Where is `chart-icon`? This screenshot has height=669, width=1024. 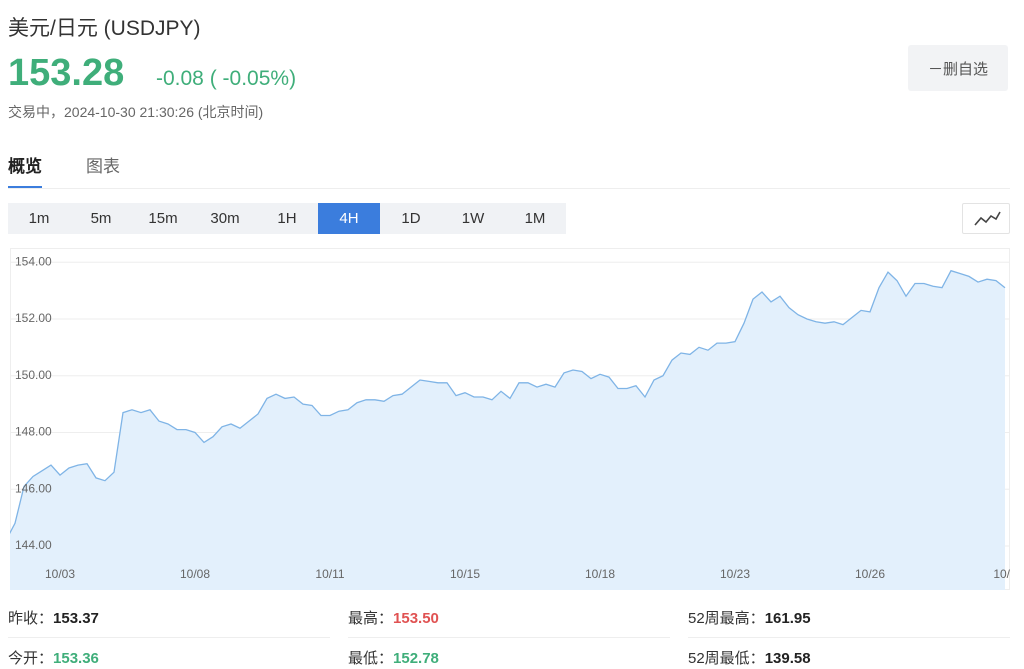
chart-icon is located at coordinates (987, 218).